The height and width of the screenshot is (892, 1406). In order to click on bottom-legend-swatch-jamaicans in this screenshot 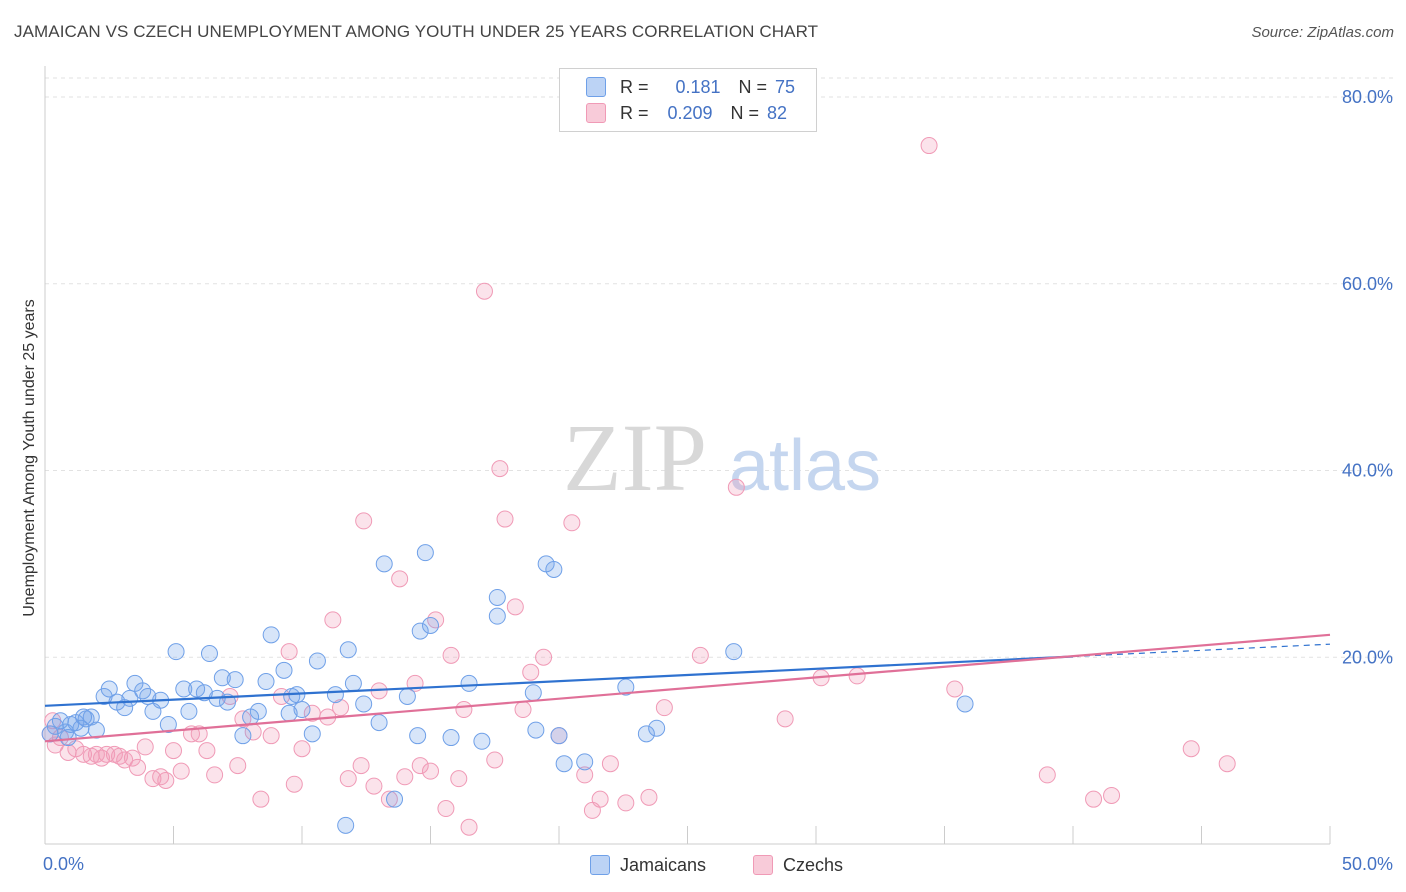, I will do `click(600, 865)`.